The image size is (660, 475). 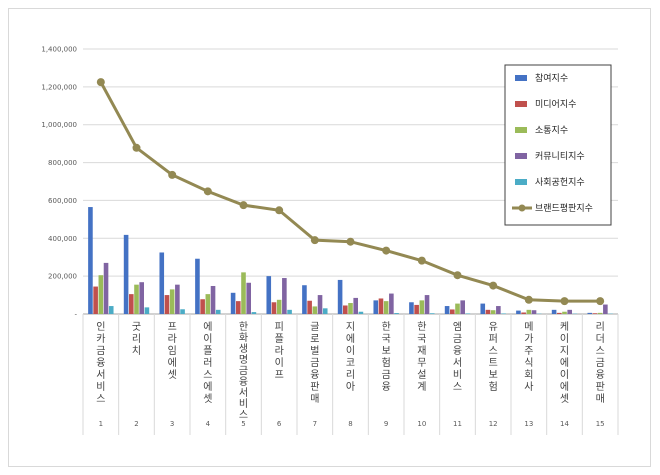 What do you see at coordinates (62, 163) in the screenshot?
I see `y-tick-label: 800,000` at bounding box center [62, 163].